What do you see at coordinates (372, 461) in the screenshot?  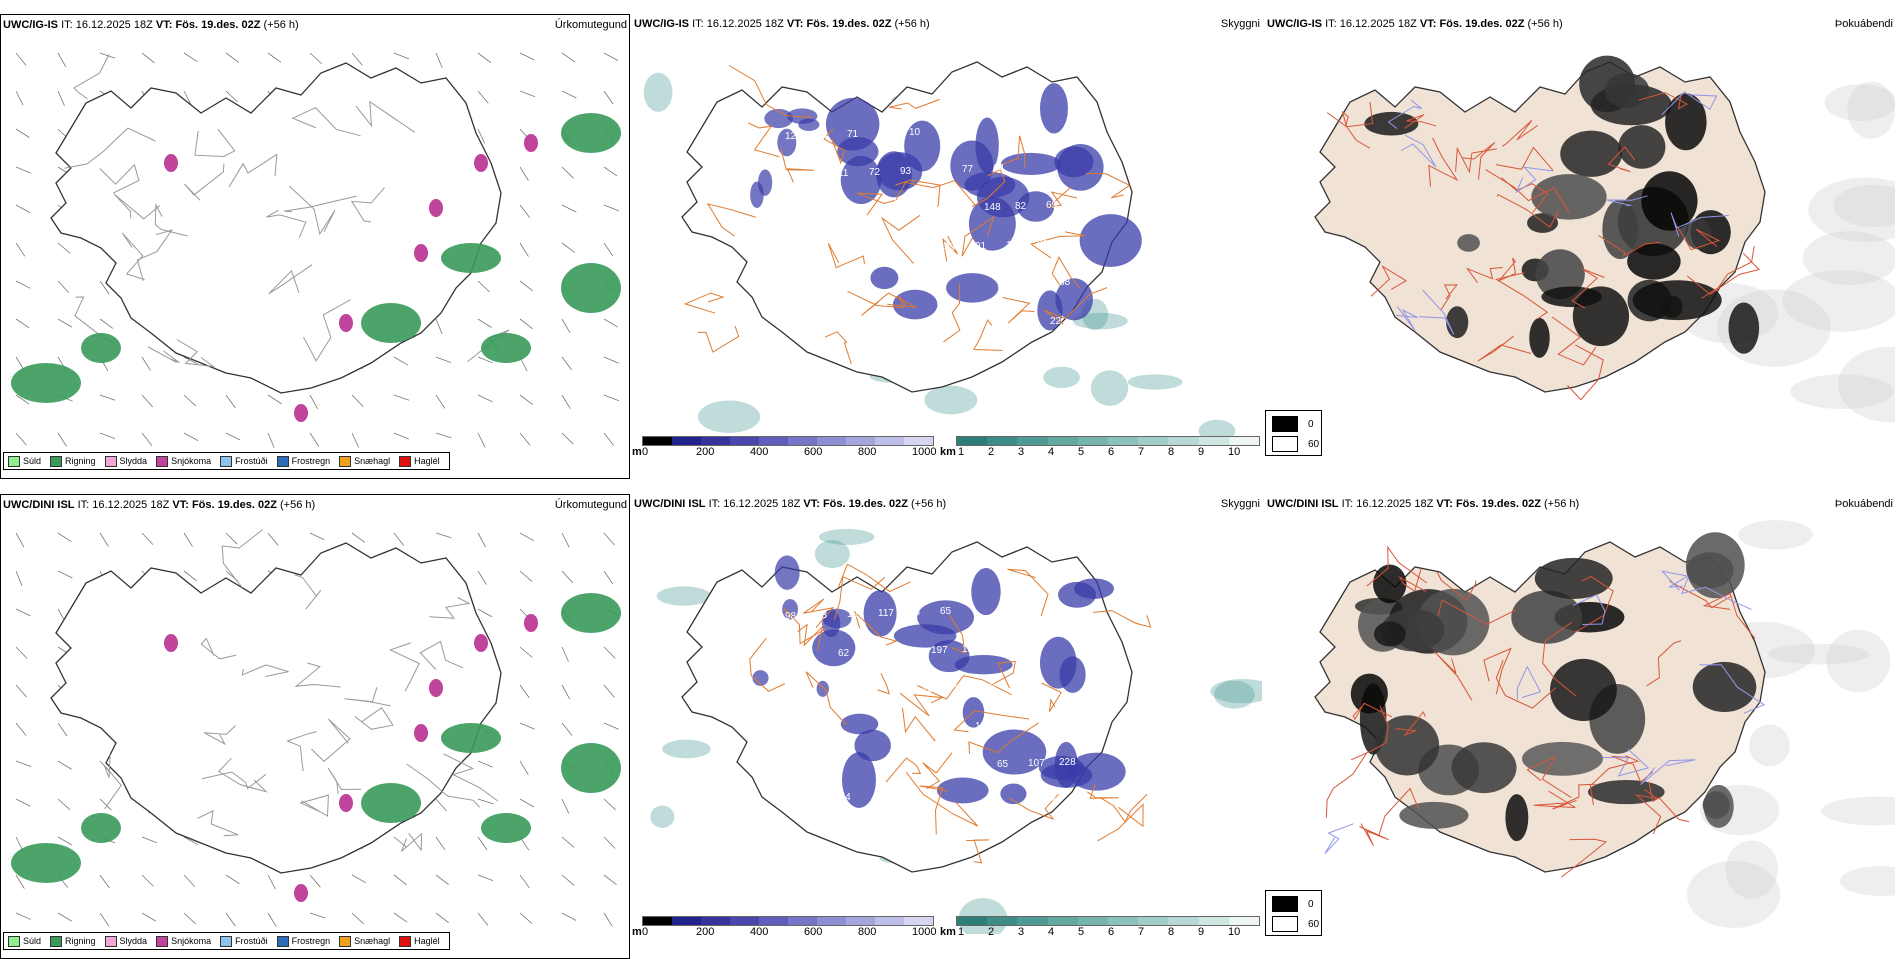 I see `legend-label: Snæhagl` at bounding box center [372, 461].